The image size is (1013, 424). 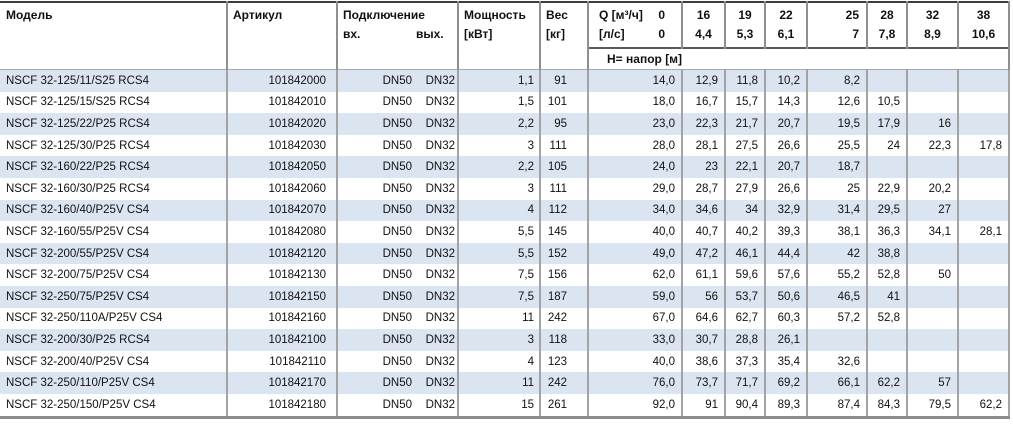 I want to click on cell-head-q16: 56, so click(x=704, y=296).